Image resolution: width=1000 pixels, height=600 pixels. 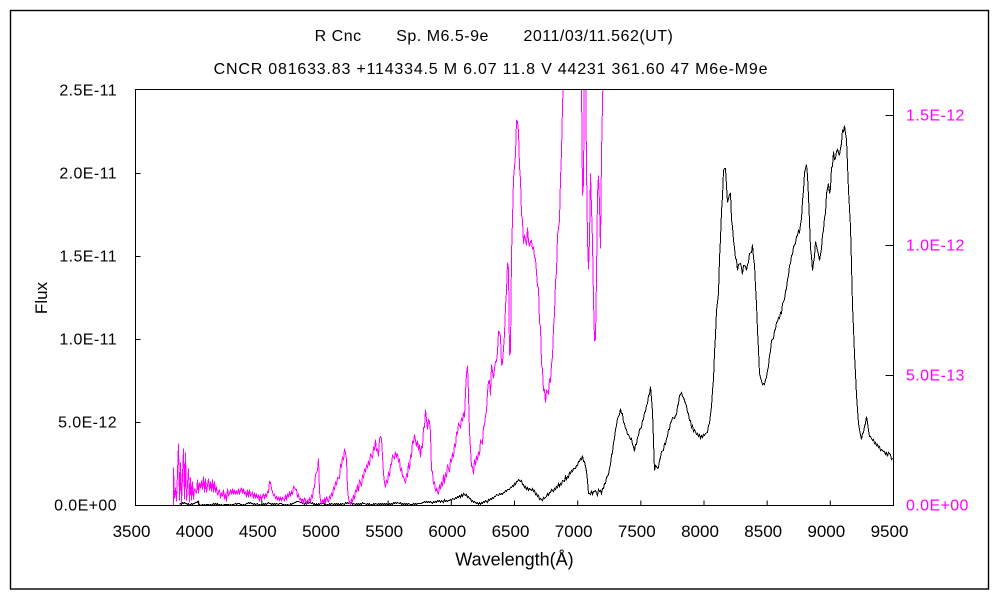 I want to click on svg-text: Wavelength(Å), so click(x=514, y=560).